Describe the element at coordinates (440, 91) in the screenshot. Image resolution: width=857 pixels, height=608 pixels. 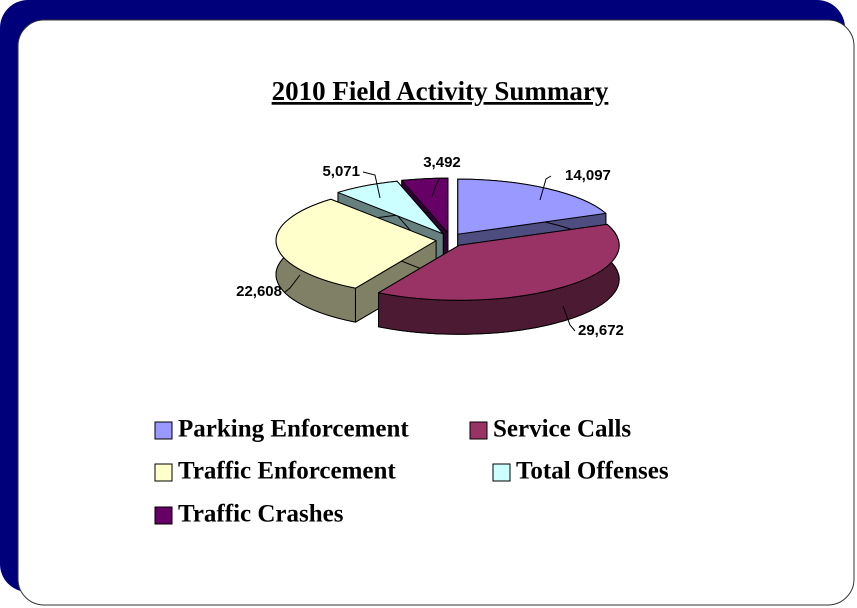
I see `chart-title: 2010 Field Activity Summary` at that location.